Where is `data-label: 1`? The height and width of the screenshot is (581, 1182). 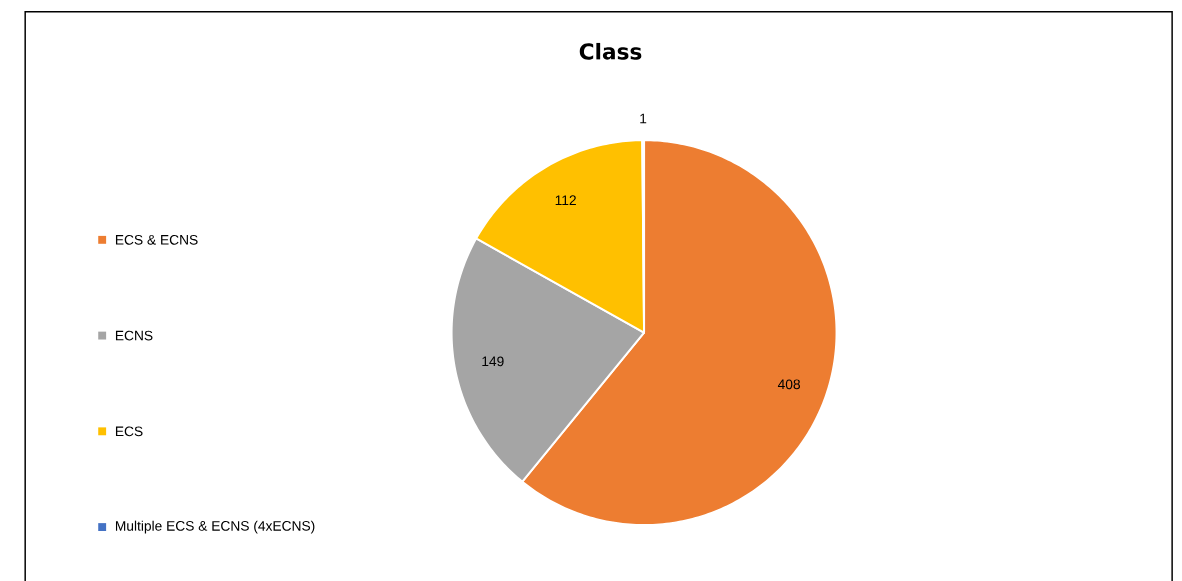
data-label: 1 is located at coordinates (643, 118).